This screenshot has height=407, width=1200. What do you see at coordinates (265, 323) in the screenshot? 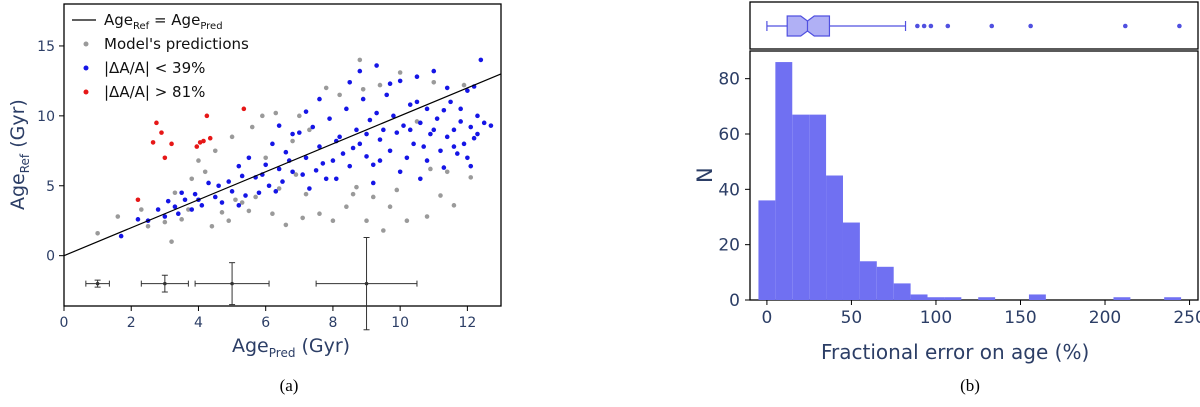
I see `x-tick-label: 6` at bounding box center [265, 323].